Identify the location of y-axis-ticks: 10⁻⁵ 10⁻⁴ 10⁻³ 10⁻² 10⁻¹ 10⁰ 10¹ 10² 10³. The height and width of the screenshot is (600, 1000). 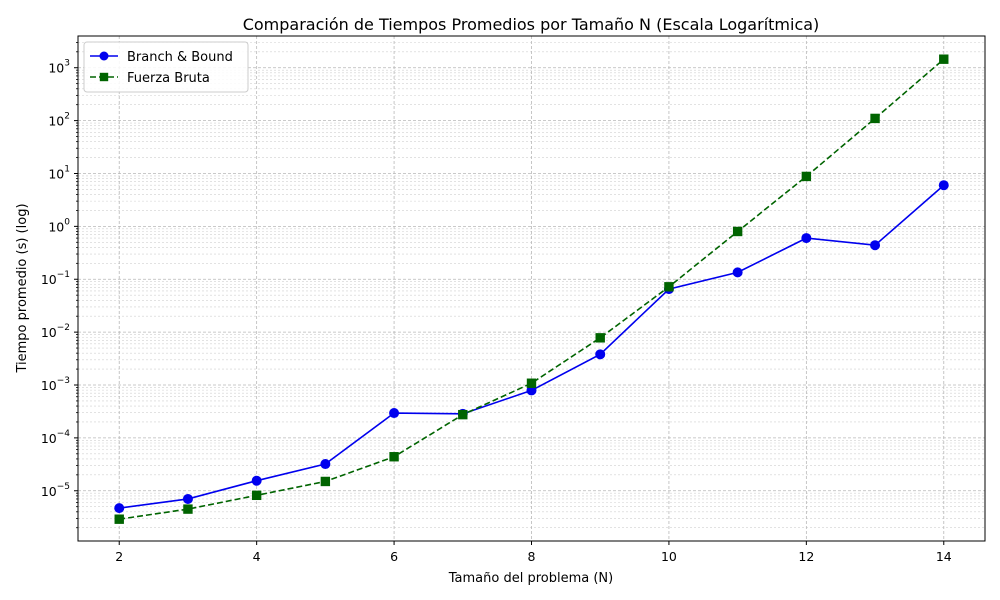
(59, 285).